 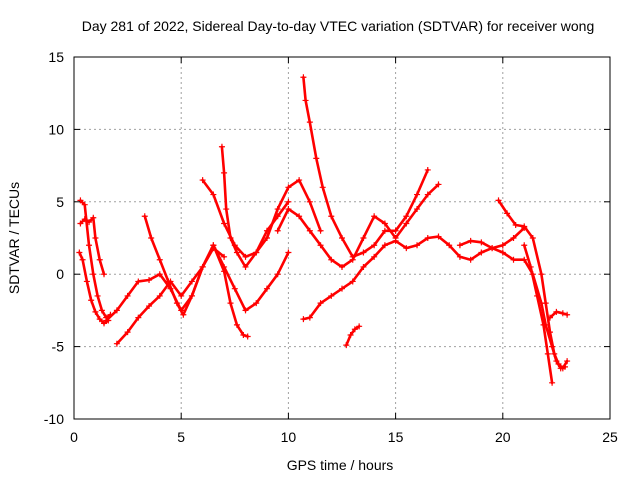 I want to click on y-tick-labels: -10 -5 0 5 10 15, so click(x=54, y=238).